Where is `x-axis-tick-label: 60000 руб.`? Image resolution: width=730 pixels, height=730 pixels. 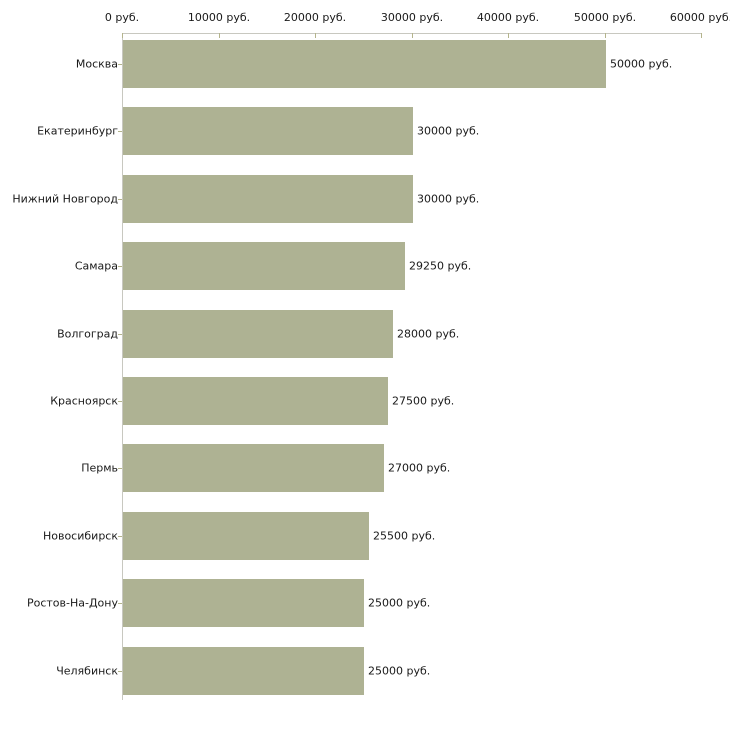
x-axis-tick-label: 60000 руб. is located at coordinates (699, 17).